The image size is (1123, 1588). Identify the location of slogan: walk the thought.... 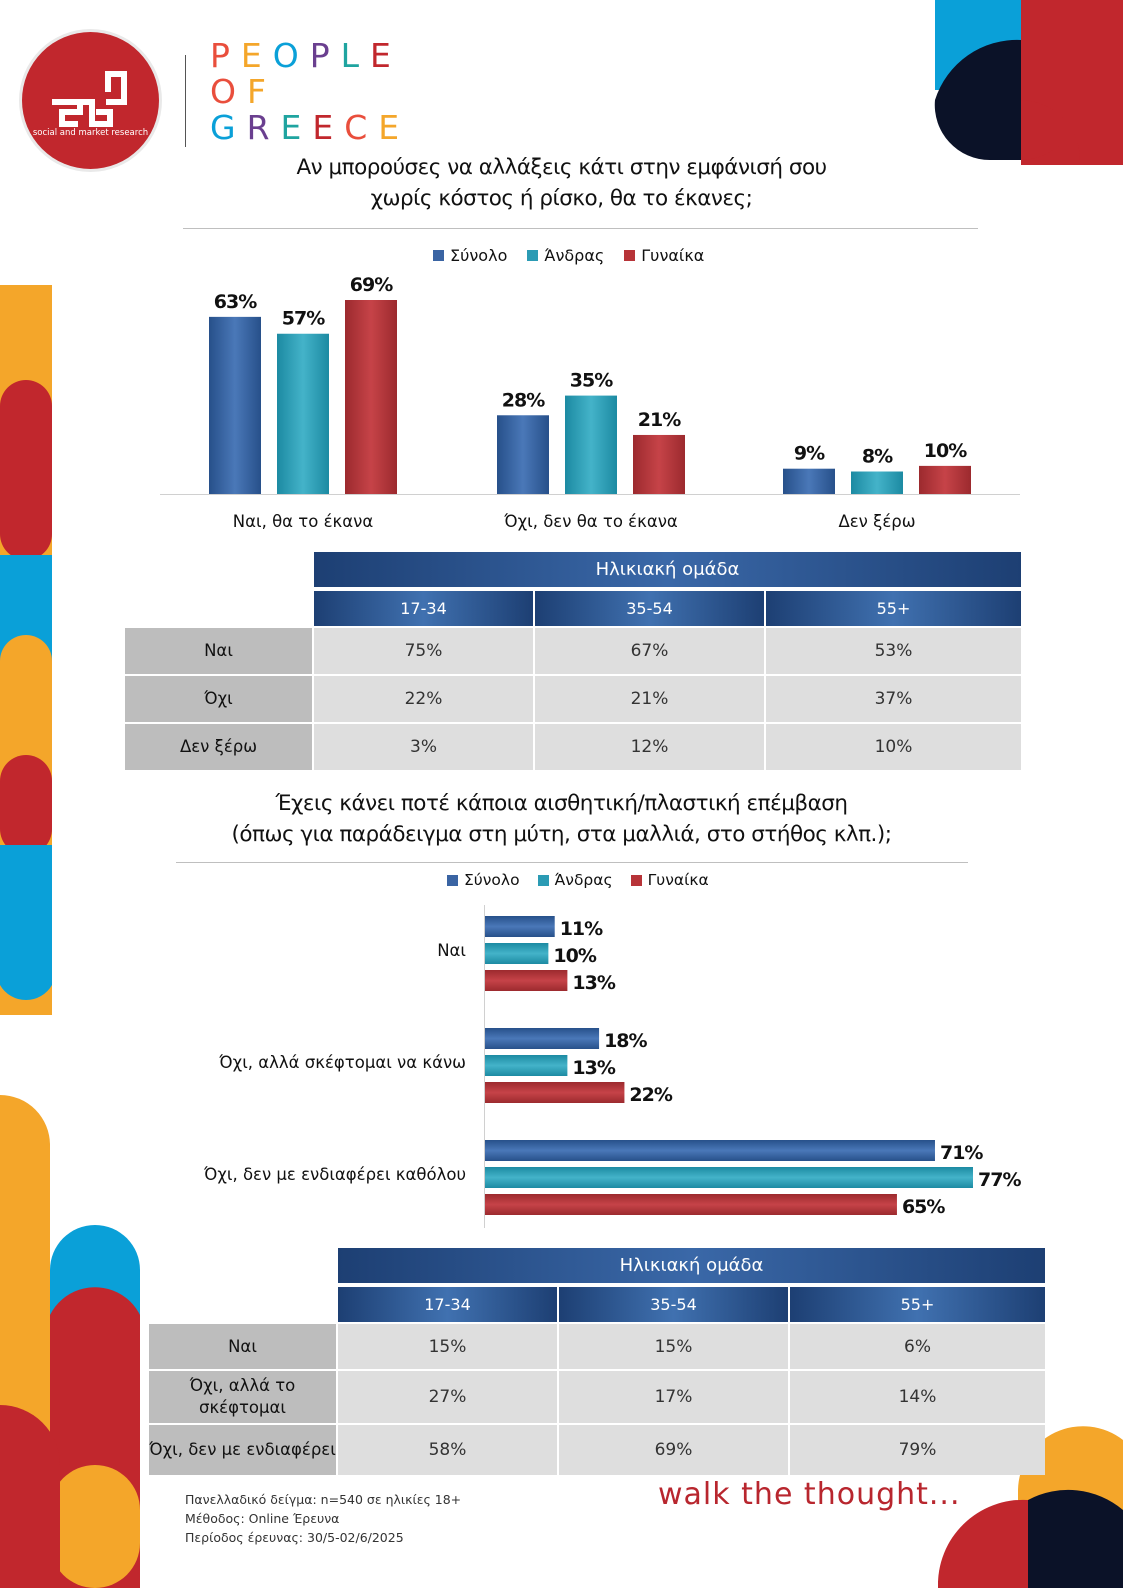
(809, 1494).